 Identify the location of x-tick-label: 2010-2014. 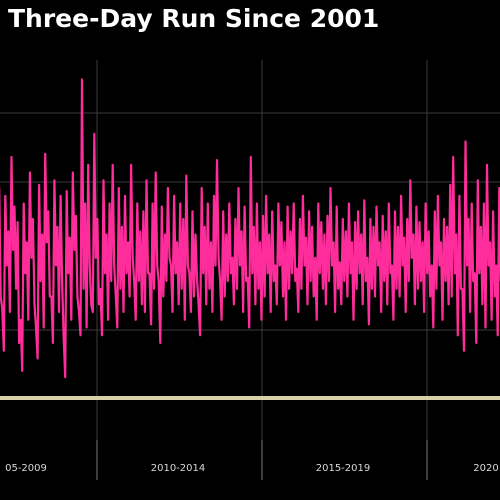
(178, 468).